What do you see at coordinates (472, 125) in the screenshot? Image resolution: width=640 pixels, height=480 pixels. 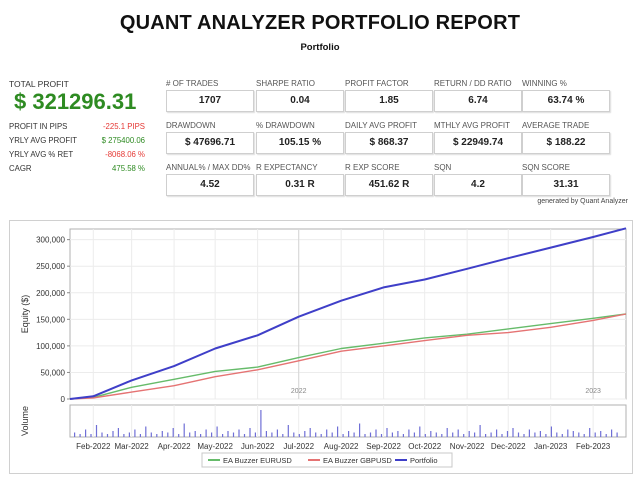 I see `metric-label: MTHLY AVG PROFIT` at bounding box center [472, 125].